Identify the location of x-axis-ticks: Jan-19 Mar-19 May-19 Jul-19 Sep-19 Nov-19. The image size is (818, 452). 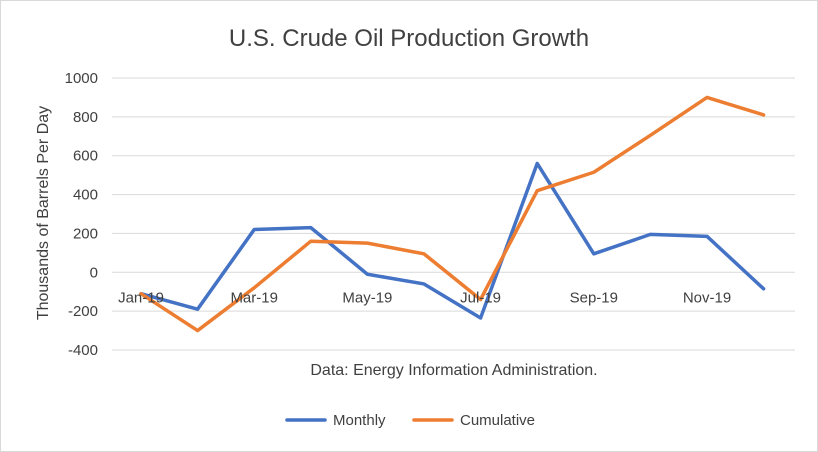
(424, 297).